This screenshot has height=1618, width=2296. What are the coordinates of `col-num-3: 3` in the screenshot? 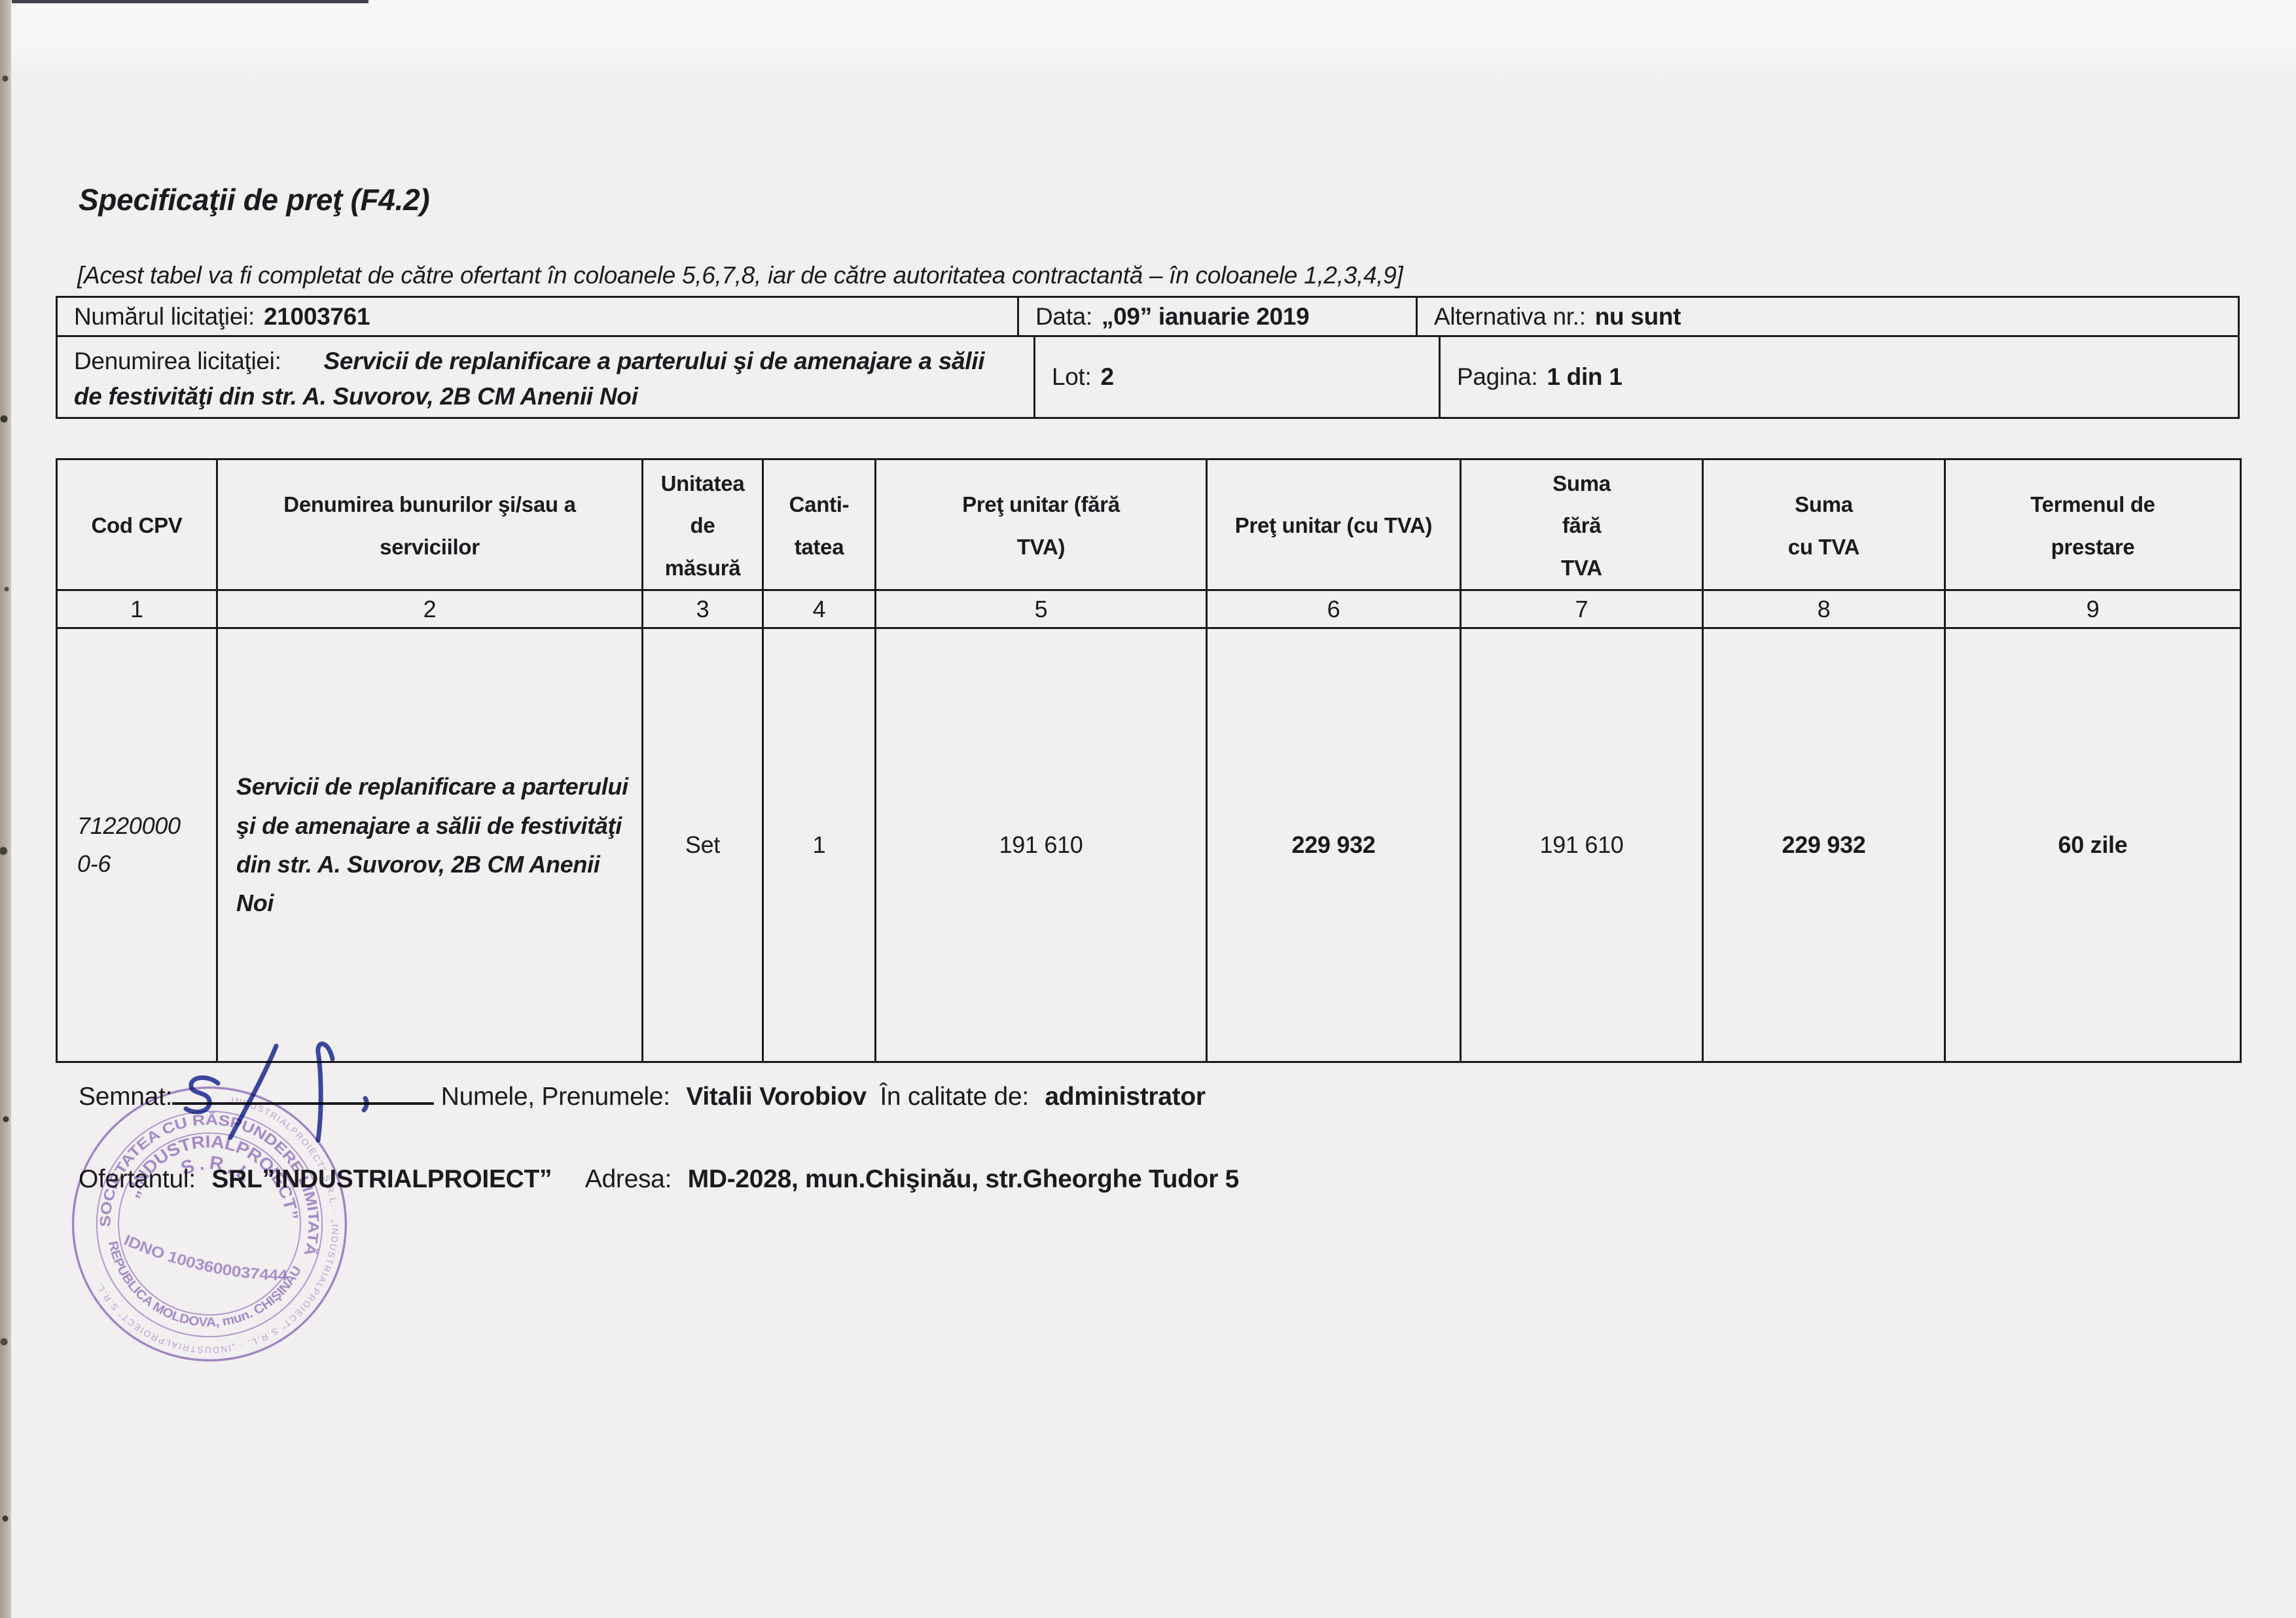 It's located at (702, 609).